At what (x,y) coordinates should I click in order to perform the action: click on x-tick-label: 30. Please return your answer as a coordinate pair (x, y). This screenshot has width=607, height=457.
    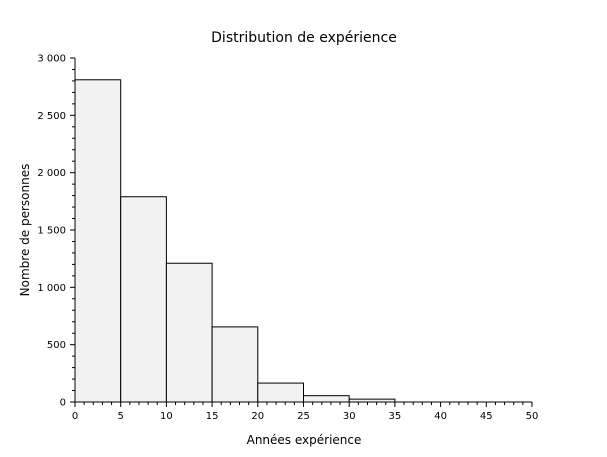
    Looking at the image, I should click on (349, 416).